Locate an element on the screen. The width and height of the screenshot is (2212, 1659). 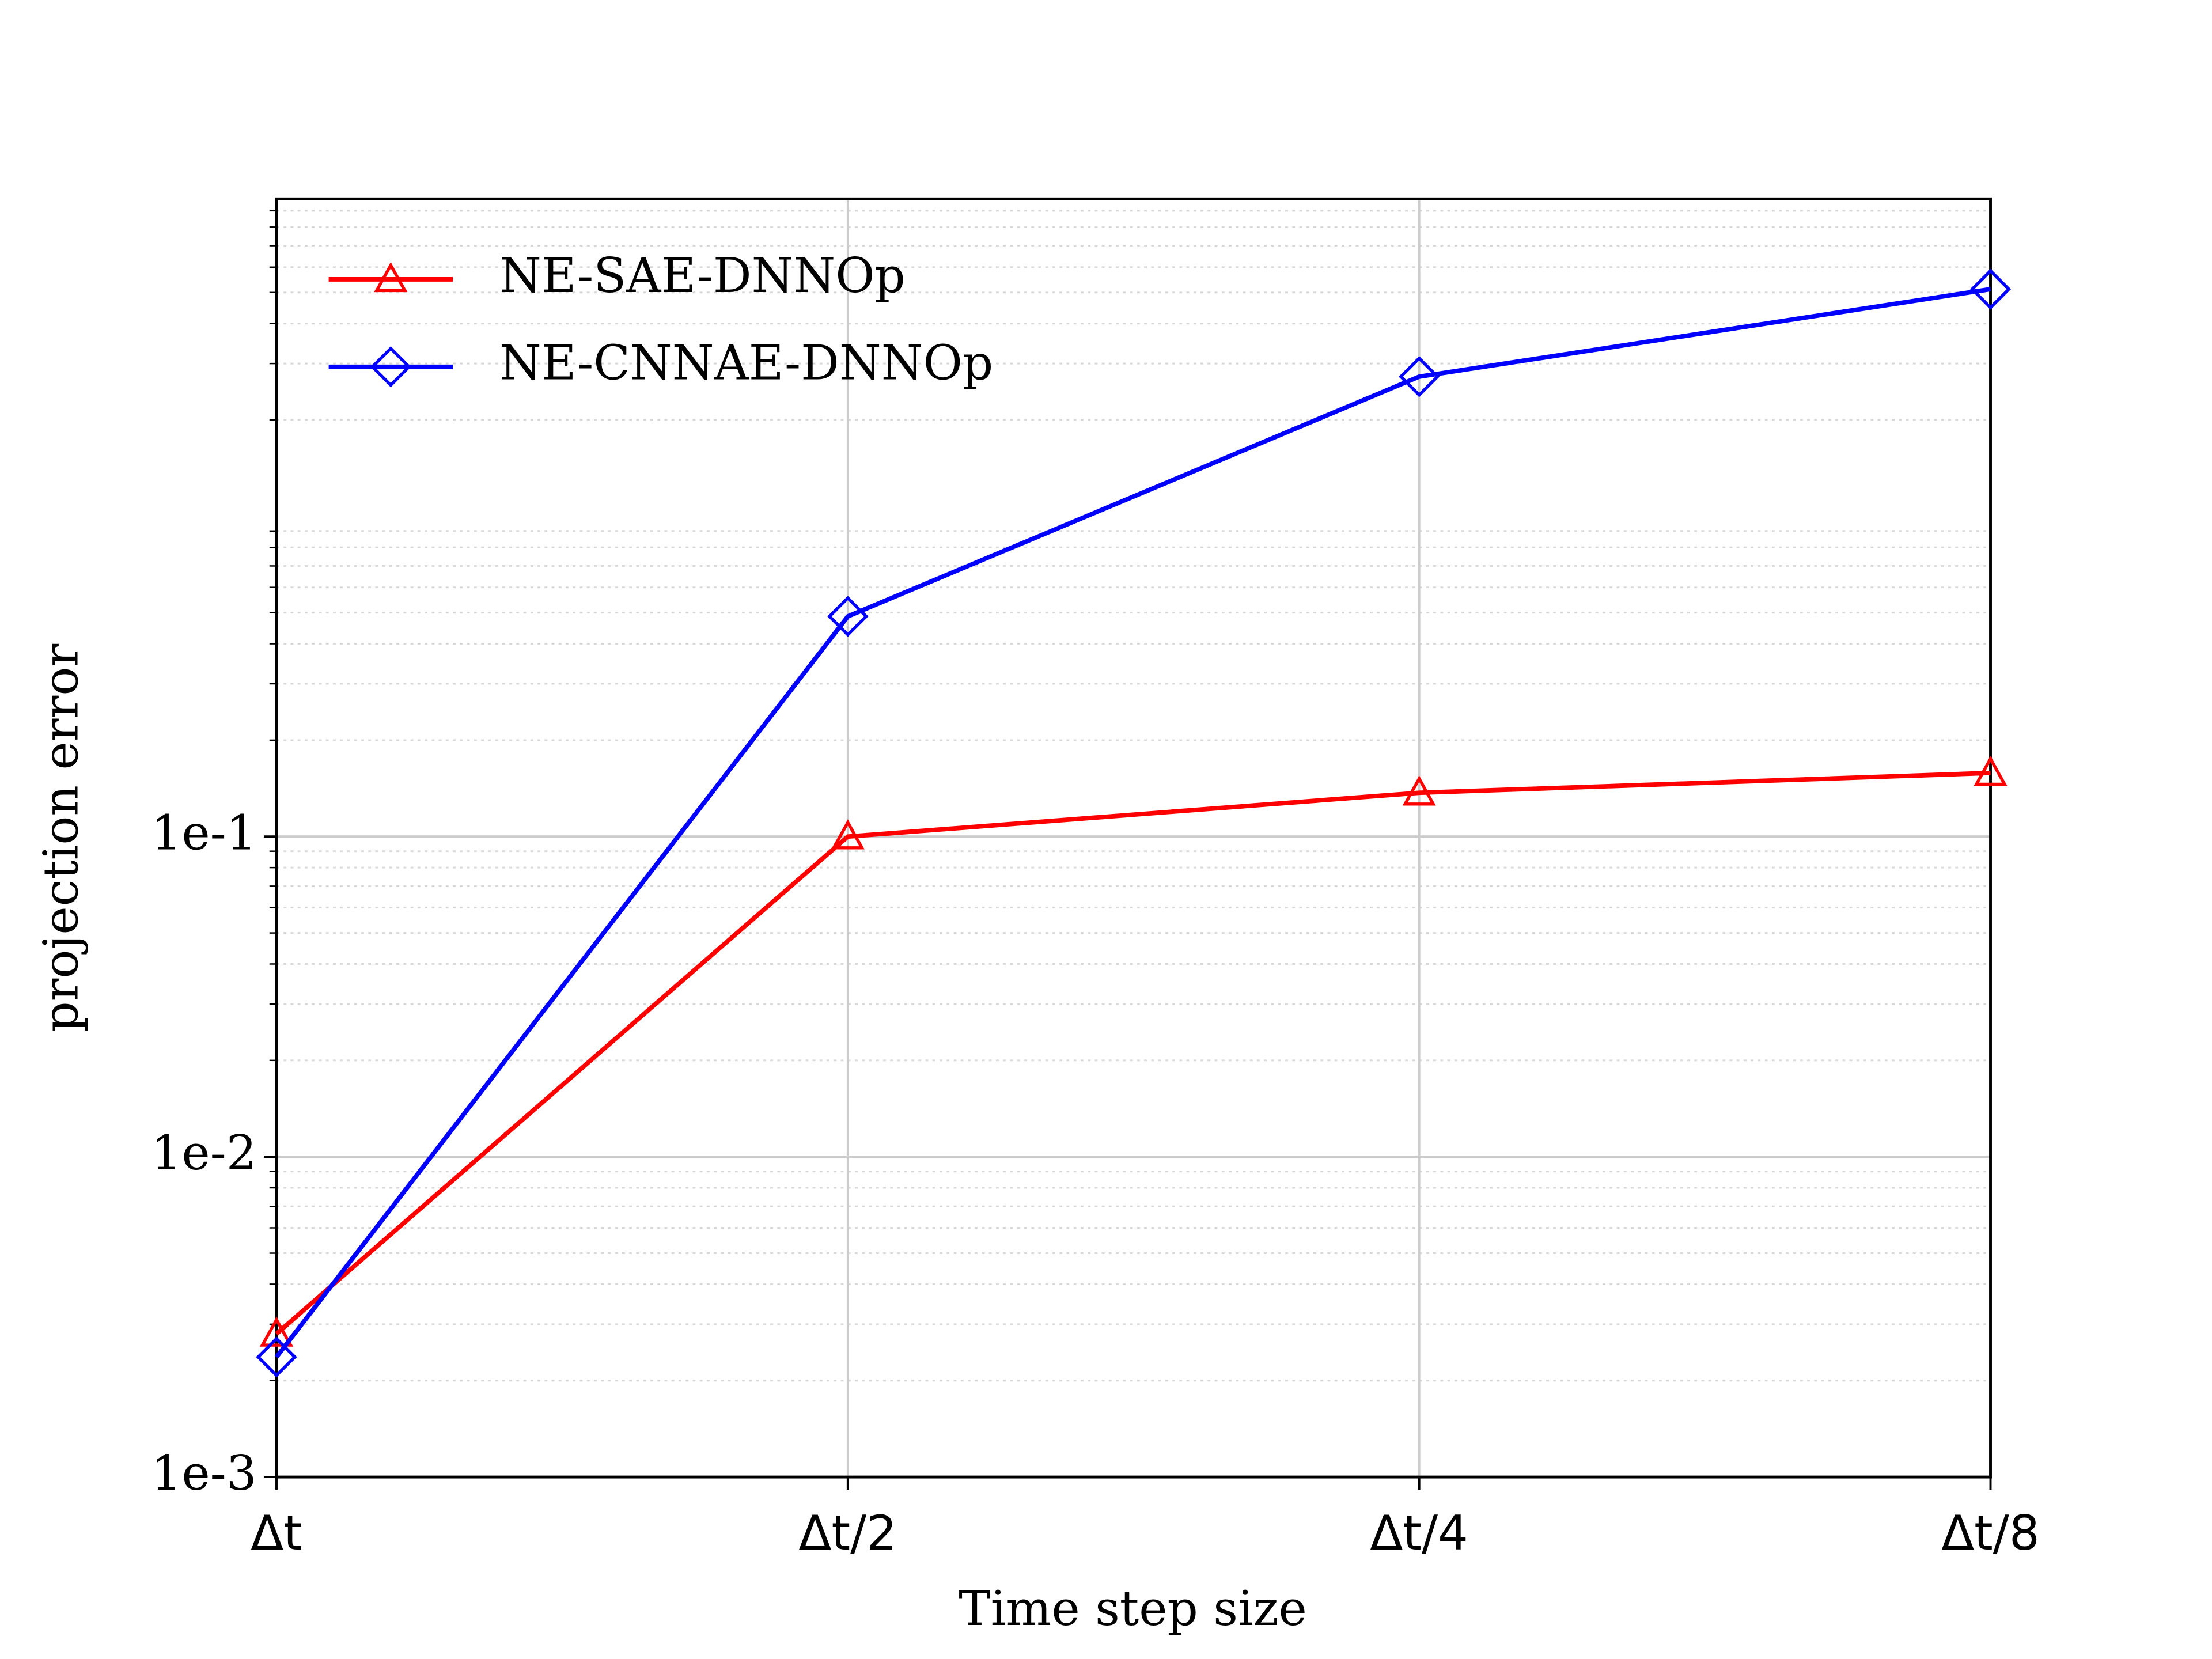
y-tick-label: 1e-3 is located at coordinates (203, 1473).